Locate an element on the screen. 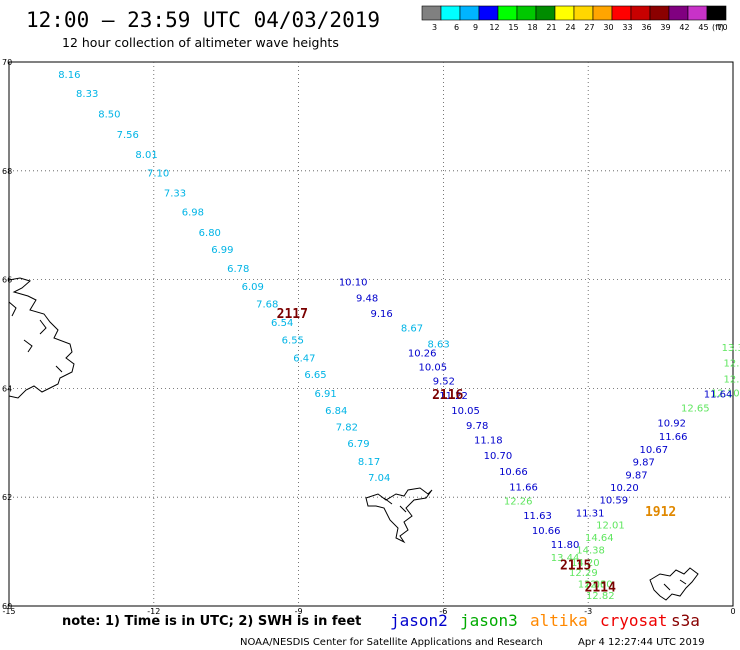 The height and width of the screenshot is (650, 740). wave-height-value: 6.98 is located at coordinates (193, 213).